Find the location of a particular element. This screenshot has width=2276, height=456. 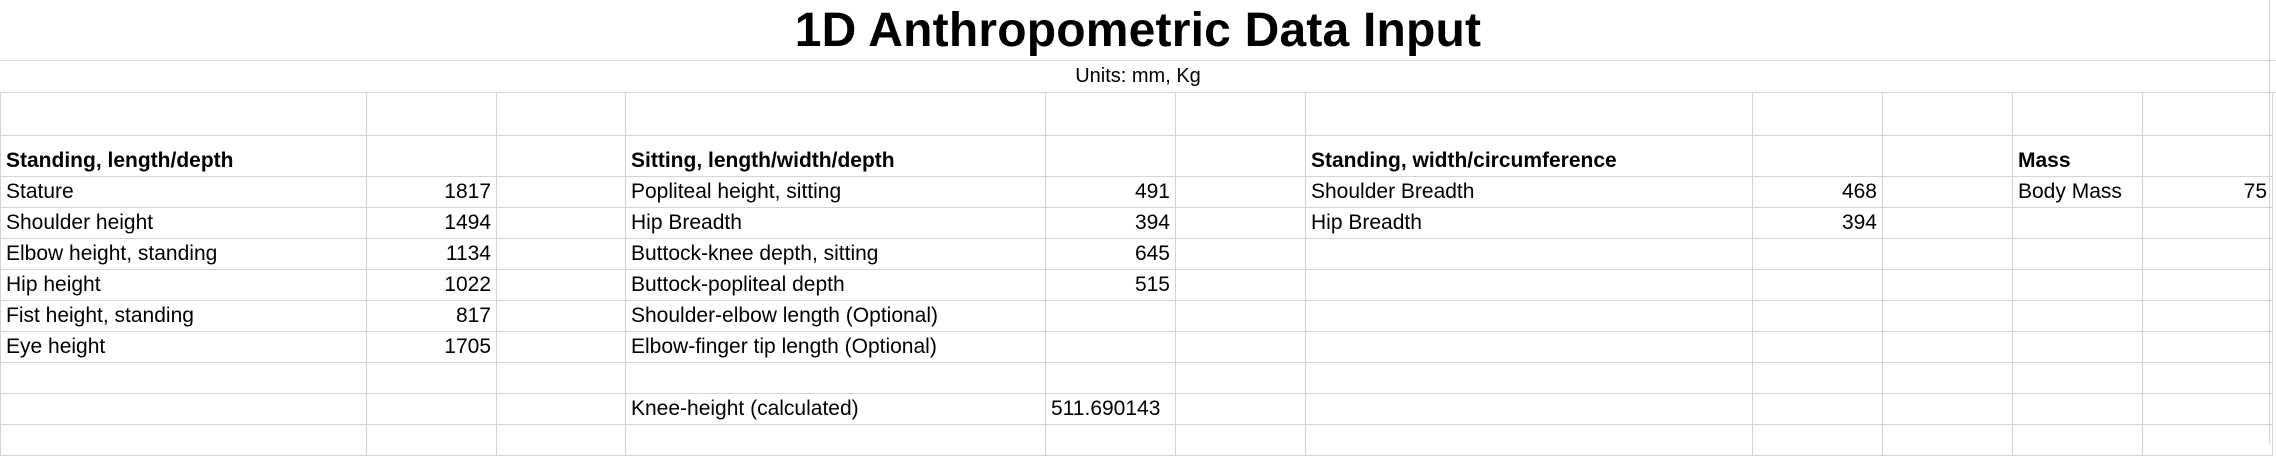

label-cell: Hip height is located at coordinates (183, 285).